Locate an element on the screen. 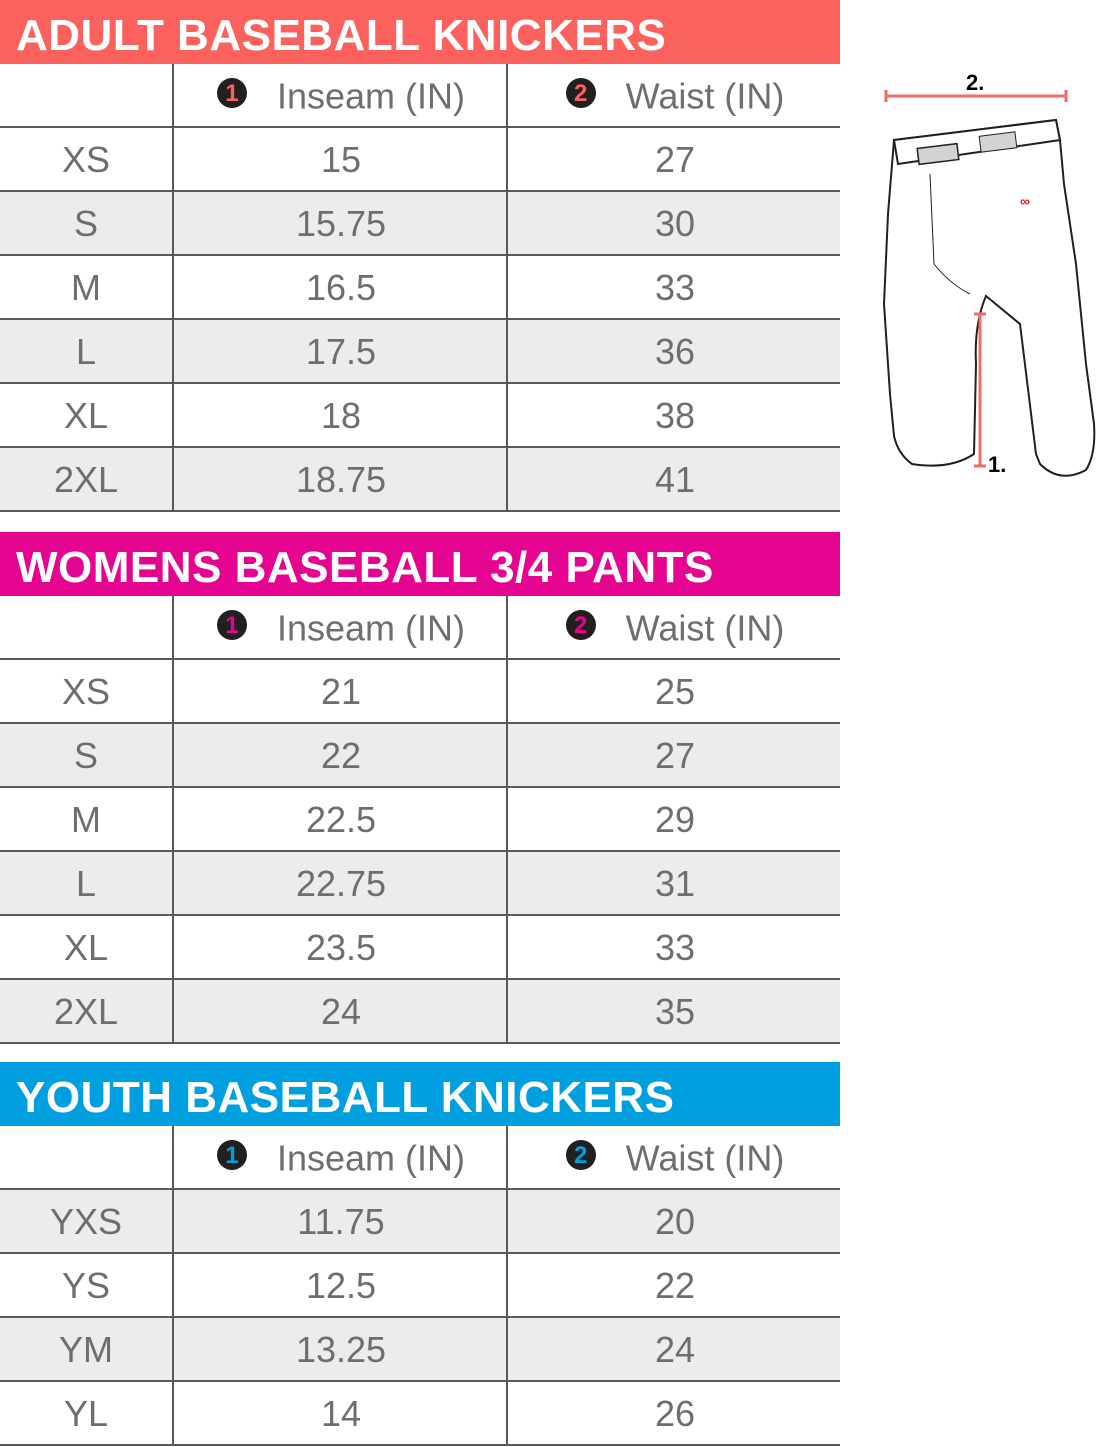 The width and height of the screenshot is (1098, 1447). size-cell: YM is located at coordinates (86, 1349).